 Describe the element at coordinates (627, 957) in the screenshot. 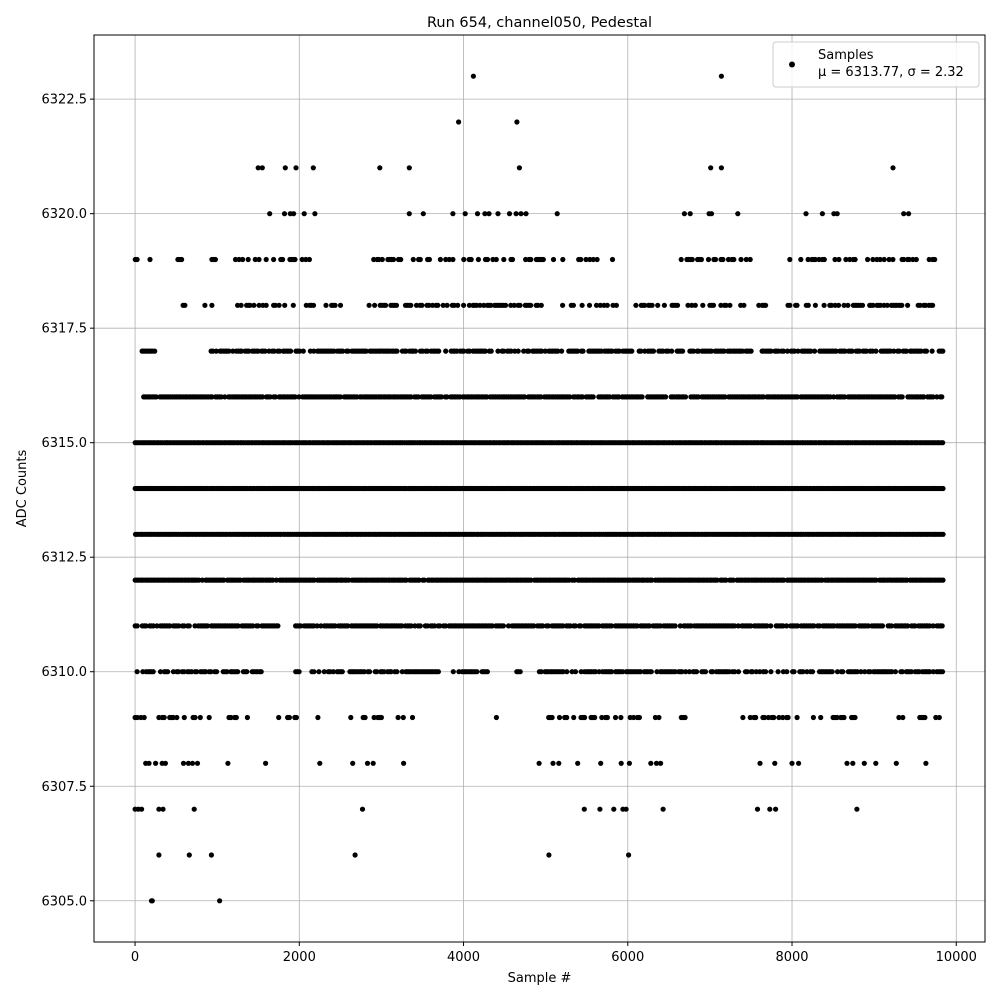

I see `x-tick-label: 6000` at that location.